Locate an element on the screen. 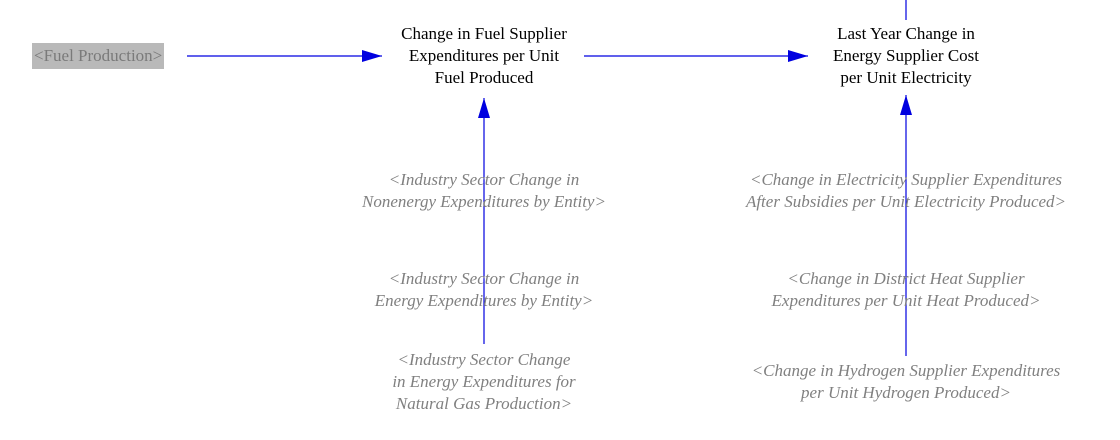  node-last-year-change-line-3: per Unit Electricity is located at coordinates (906, 77).